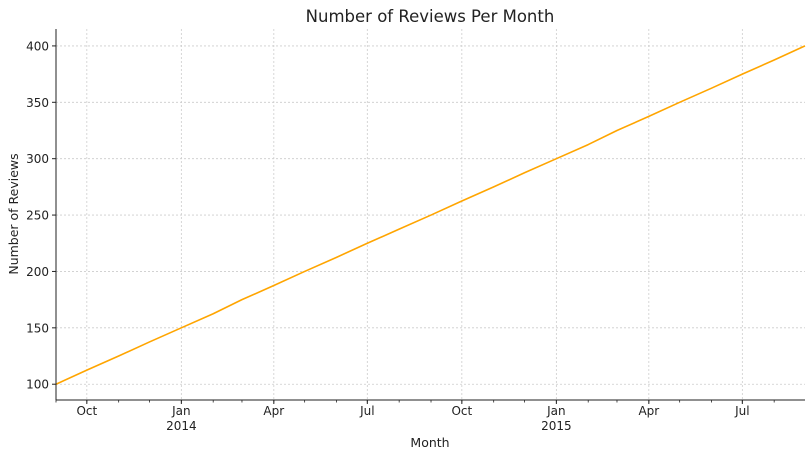  I want to click on y-tick-label: 350, so click(37, 103).